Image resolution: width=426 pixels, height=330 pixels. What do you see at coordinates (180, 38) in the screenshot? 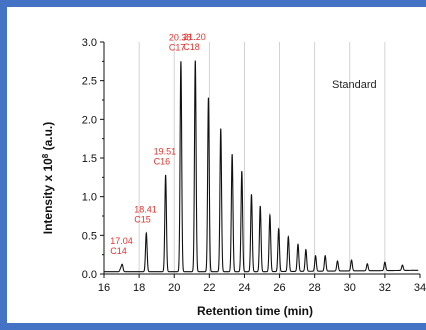
I see `peak-time-label: 20.38` at bounding box center [180, 38].